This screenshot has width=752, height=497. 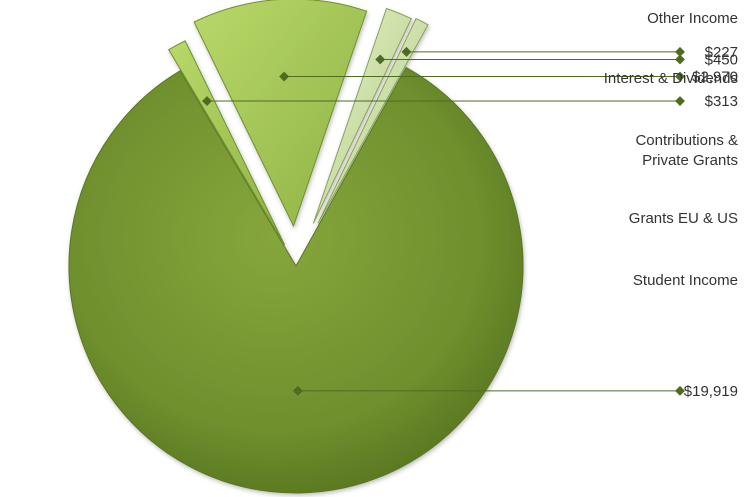 I want to click on slice-value-label: $227, so click(x=721, y=52).